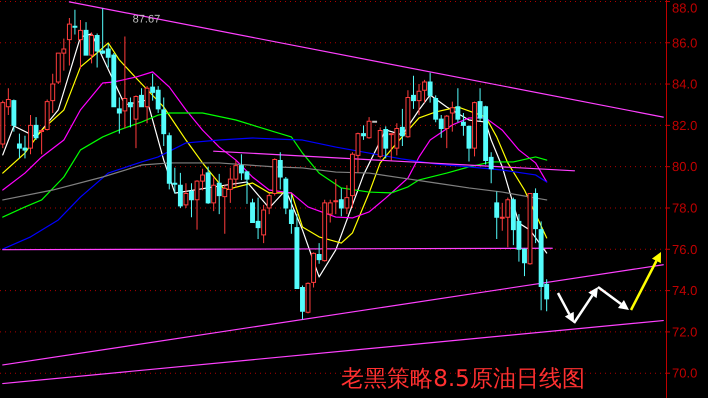 This screenshot has width=708, height=398. I want to click on y-tick-label: 80.0, so click(685, 166).